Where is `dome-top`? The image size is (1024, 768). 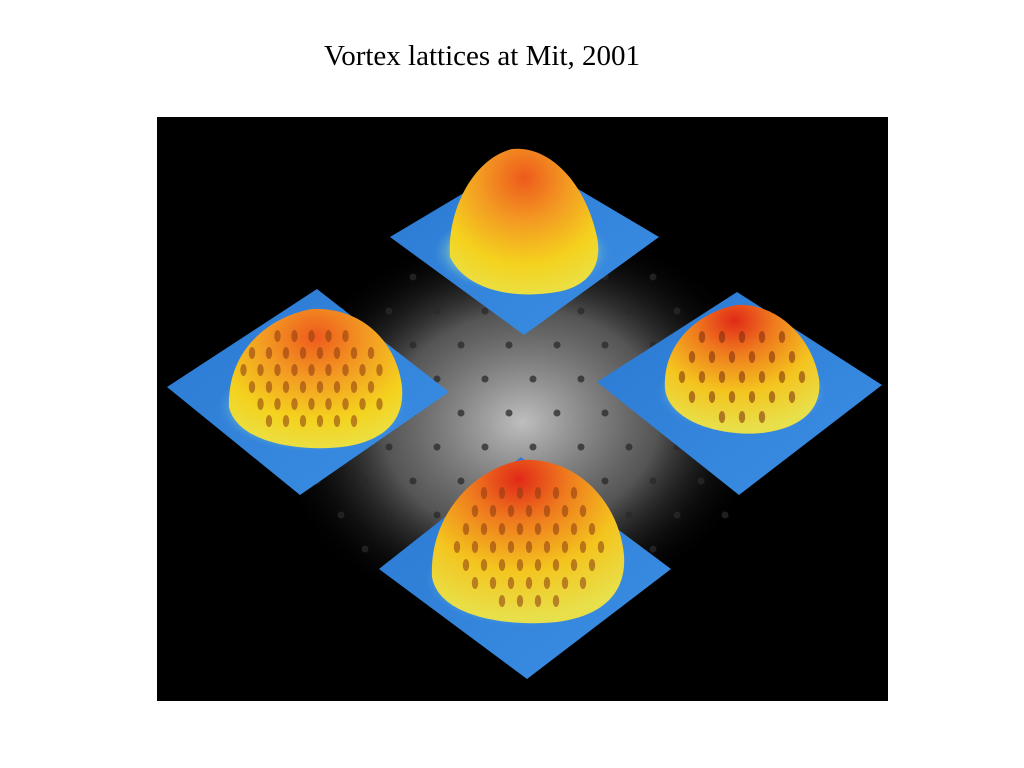 dome-top is located at coordinates (524, 221).